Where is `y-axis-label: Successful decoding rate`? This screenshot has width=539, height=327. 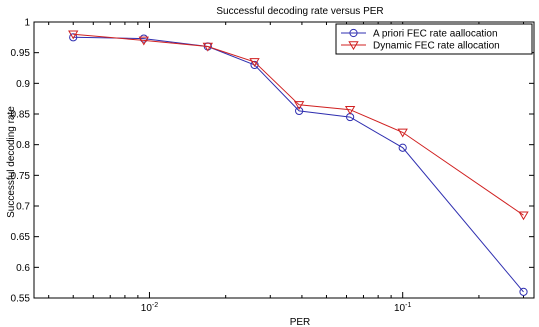
y-axis-label: Successful decoding rate is located at coordinates (11, 162).